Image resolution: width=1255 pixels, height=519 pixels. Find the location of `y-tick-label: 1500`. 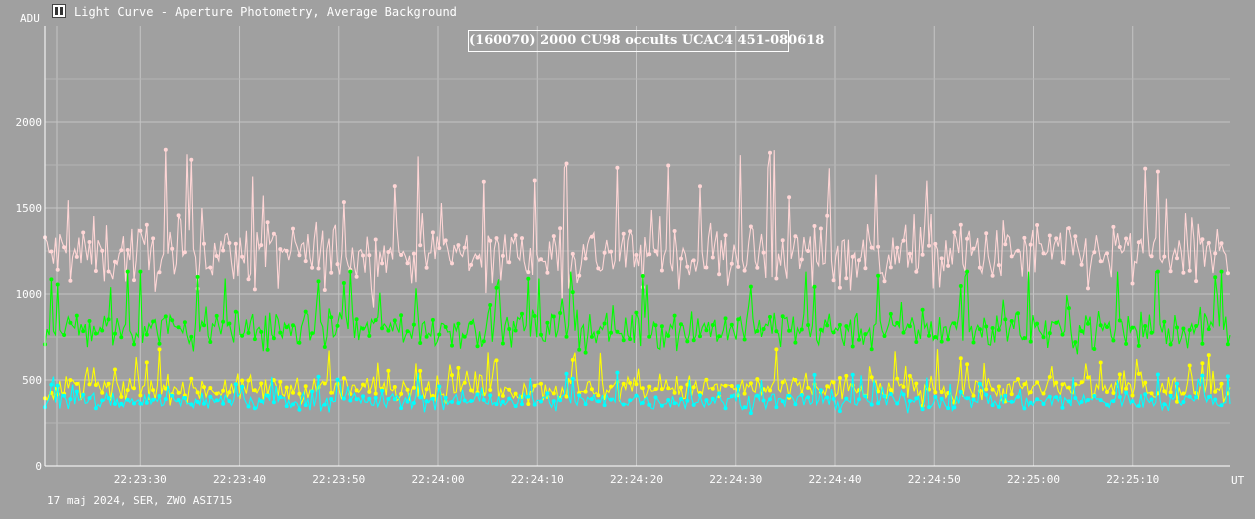

y-tick-label: 1500 is located at coordinates (29, 208).